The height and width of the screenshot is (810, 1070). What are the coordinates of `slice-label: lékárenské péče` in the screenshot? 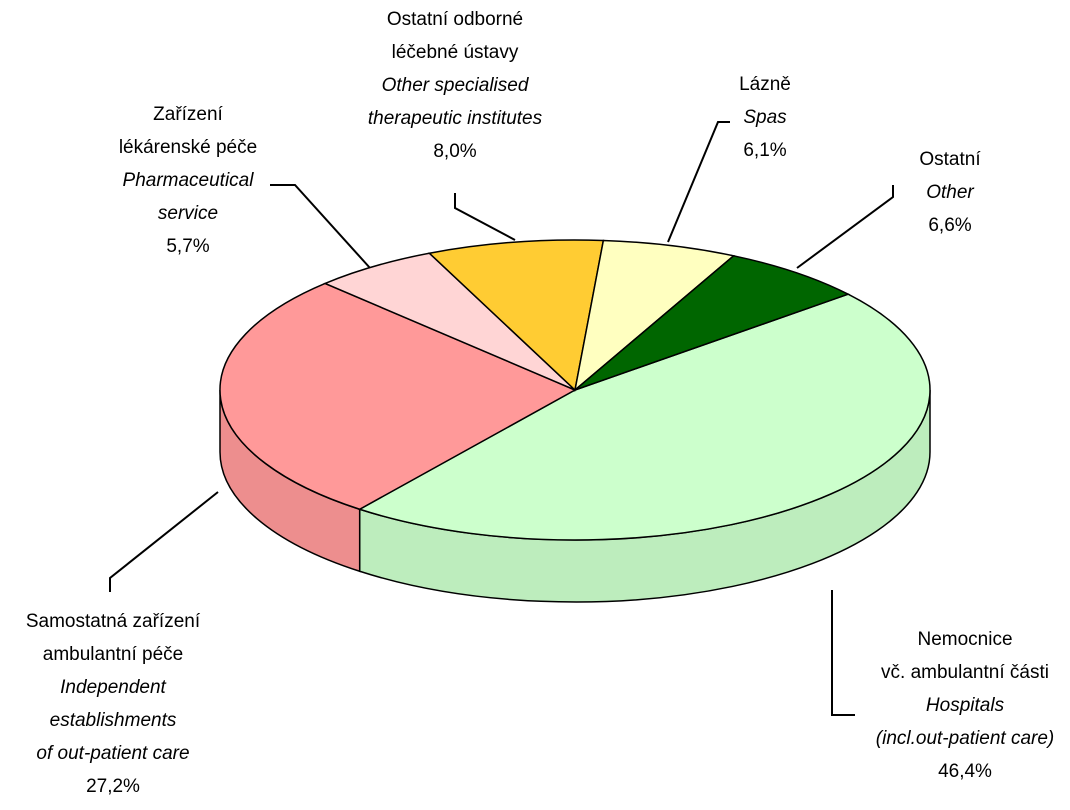 It's located at (188, 147).